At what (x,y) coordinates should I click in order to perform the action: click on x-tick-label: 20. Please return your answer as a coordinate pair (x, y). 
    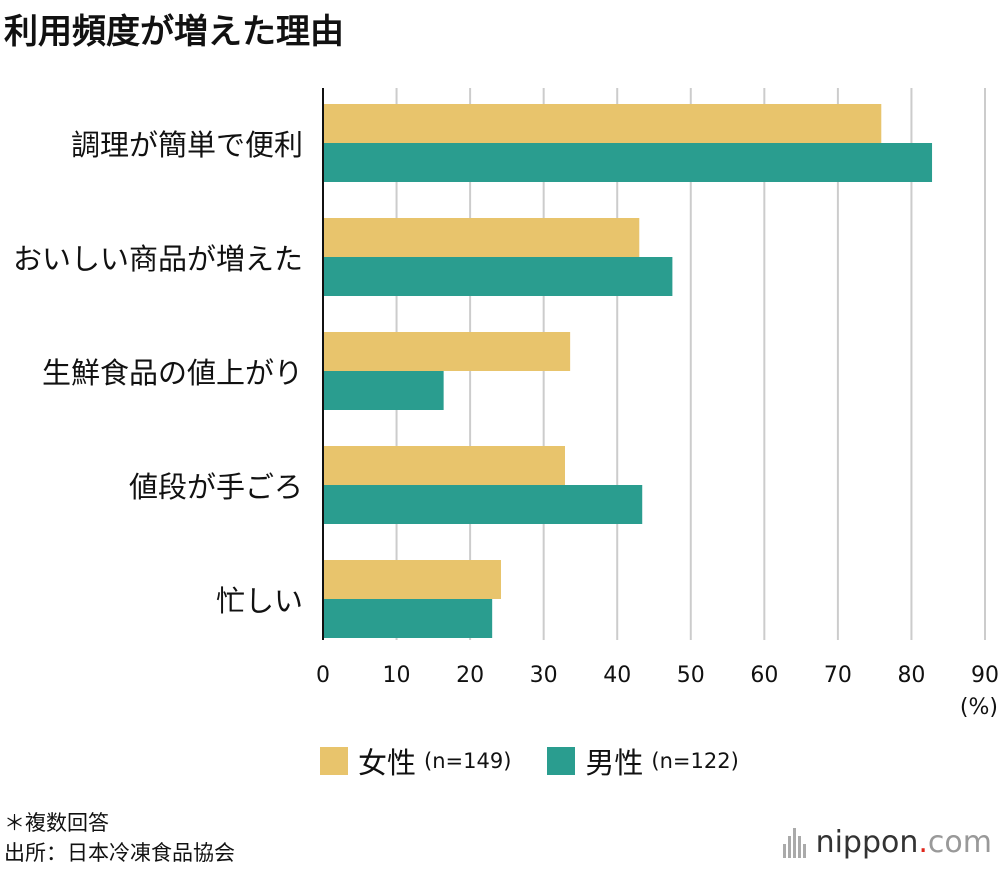
    Looking at the image, I should click on (470, 675).